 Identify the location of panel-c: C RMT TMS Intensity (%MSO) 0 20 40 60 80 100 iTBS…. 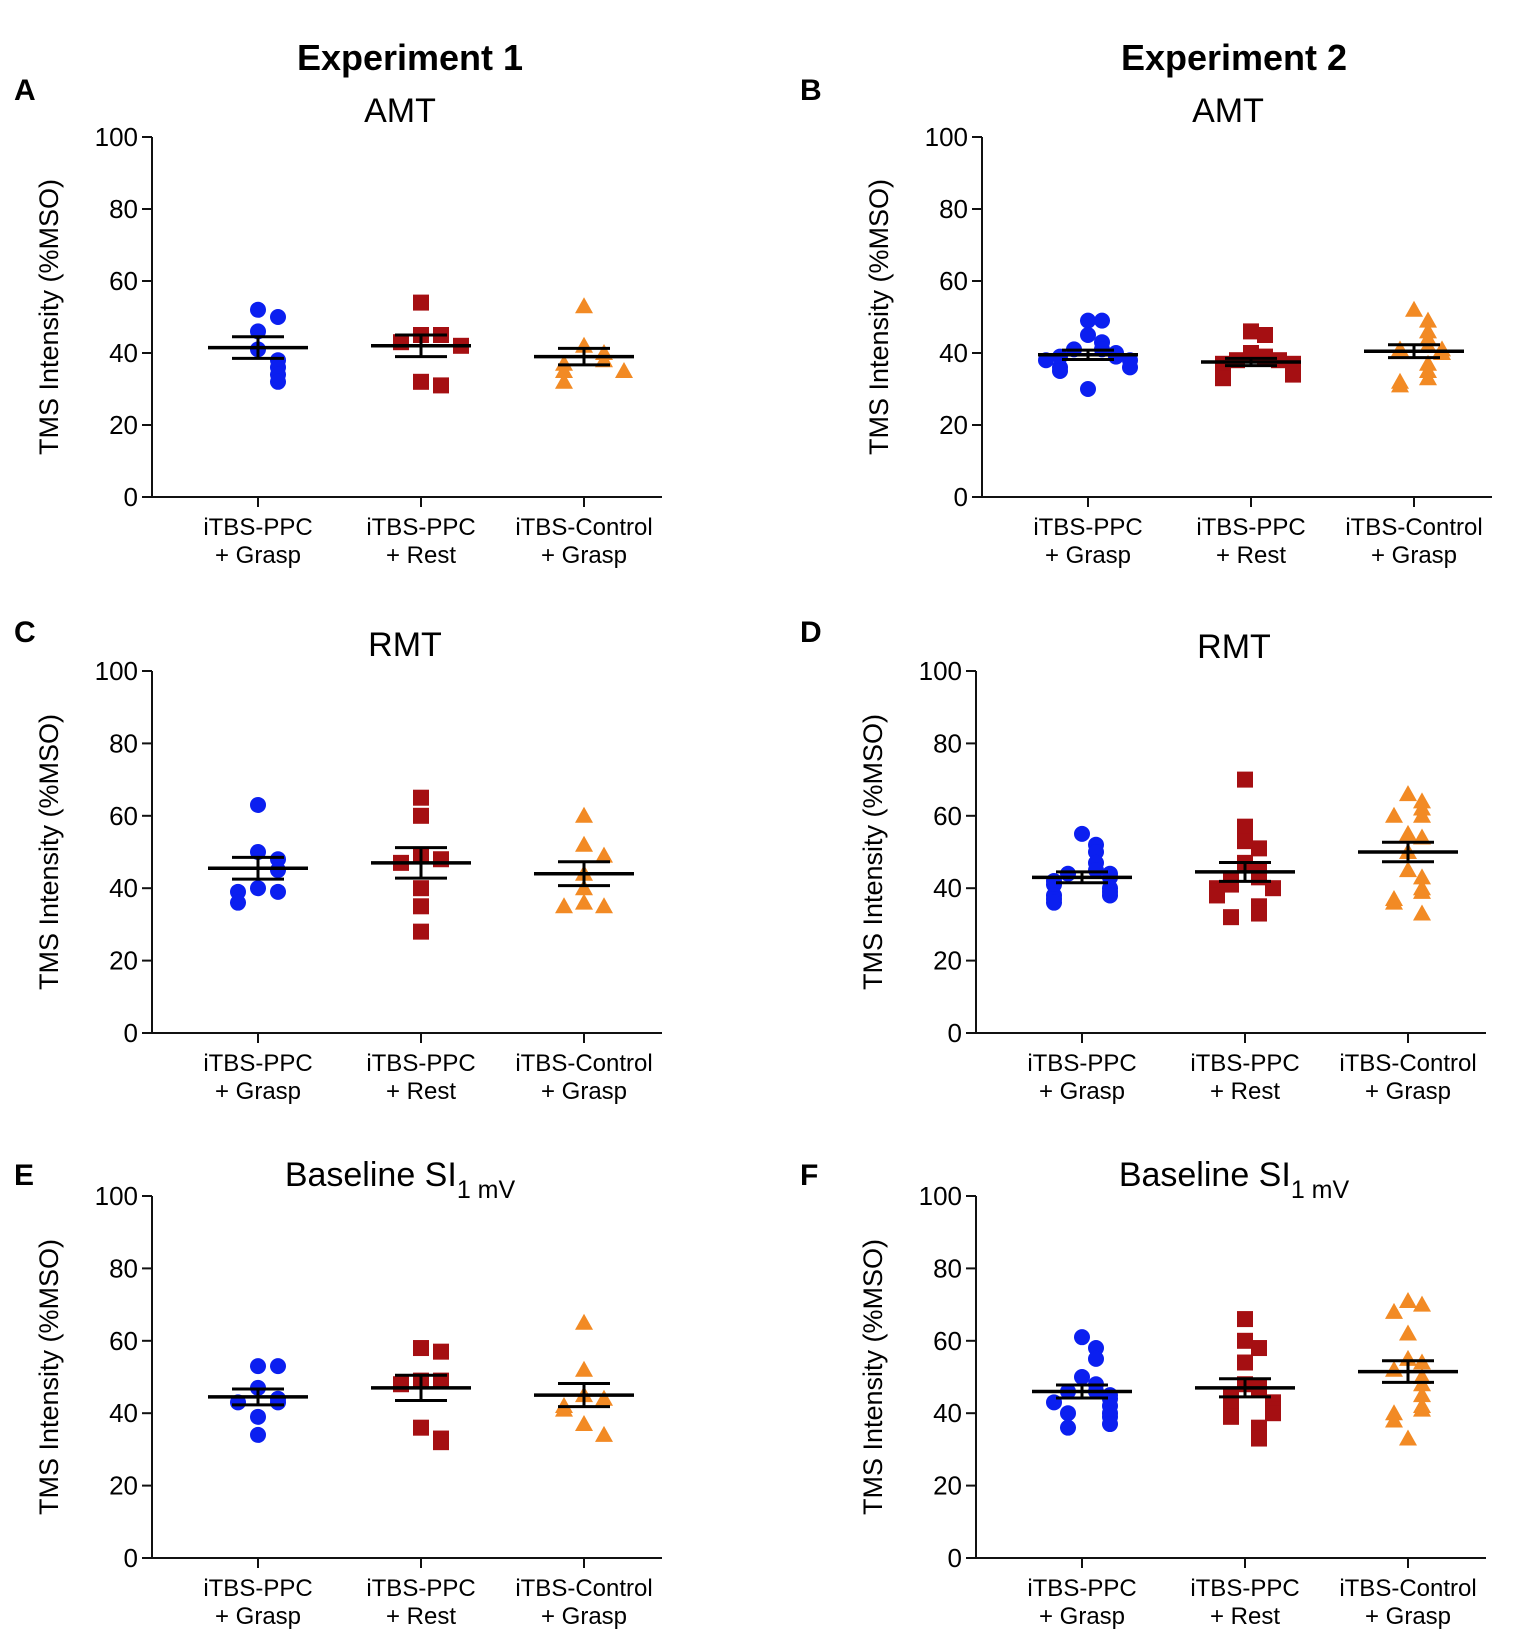
(338, 860).